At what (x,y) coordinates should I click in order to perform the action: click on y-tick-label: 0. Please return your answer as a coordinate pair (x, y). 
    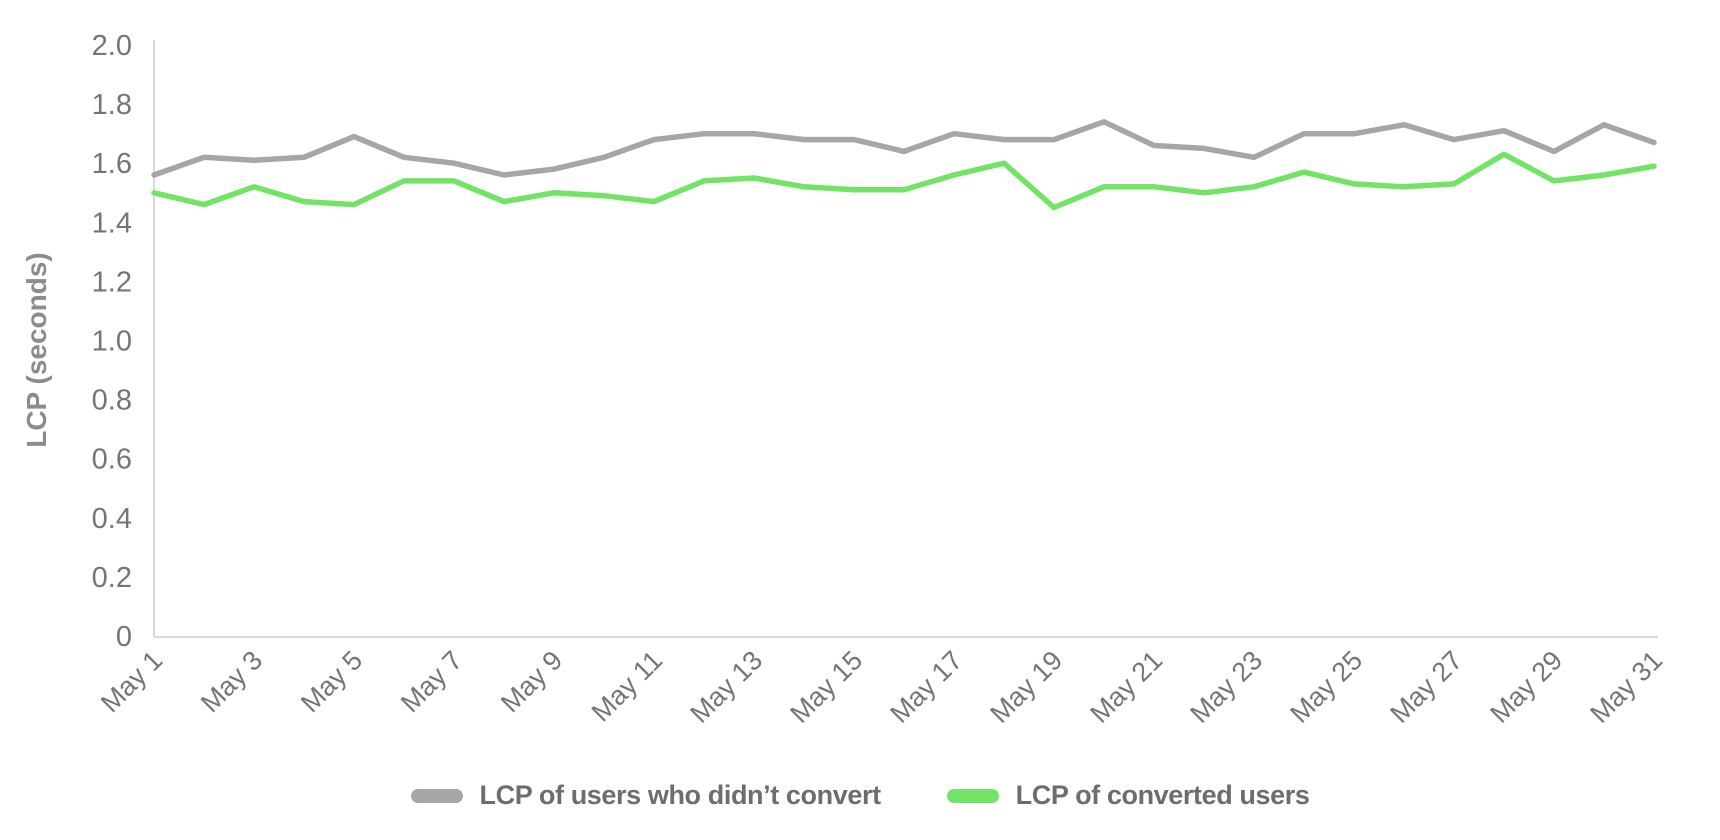
    Looking at the image, I should click on (124, 637).